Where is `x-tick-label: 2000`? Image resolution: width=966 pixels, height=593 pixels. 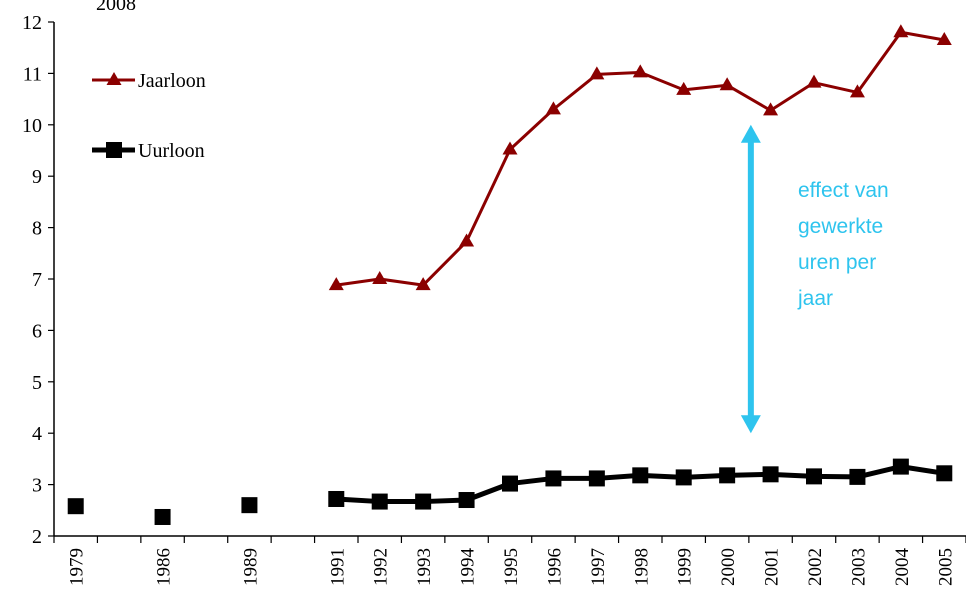 x-tick-label: 2000 is located at coordinates (728, 567).